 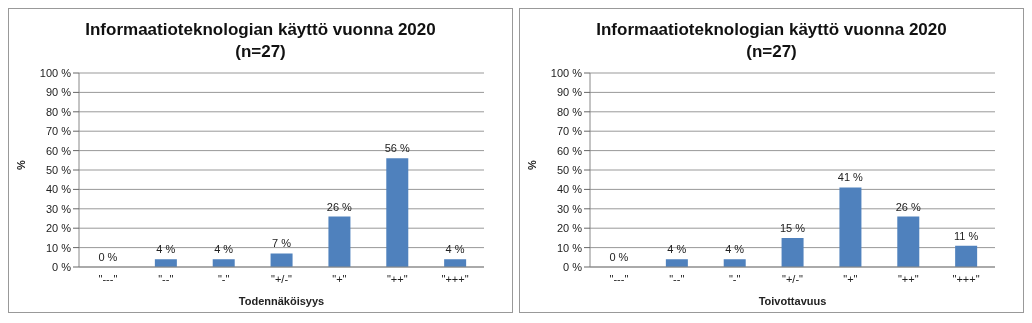 I want to click on x-axis-title: Toivottavuus, so click(x=792, y=301).